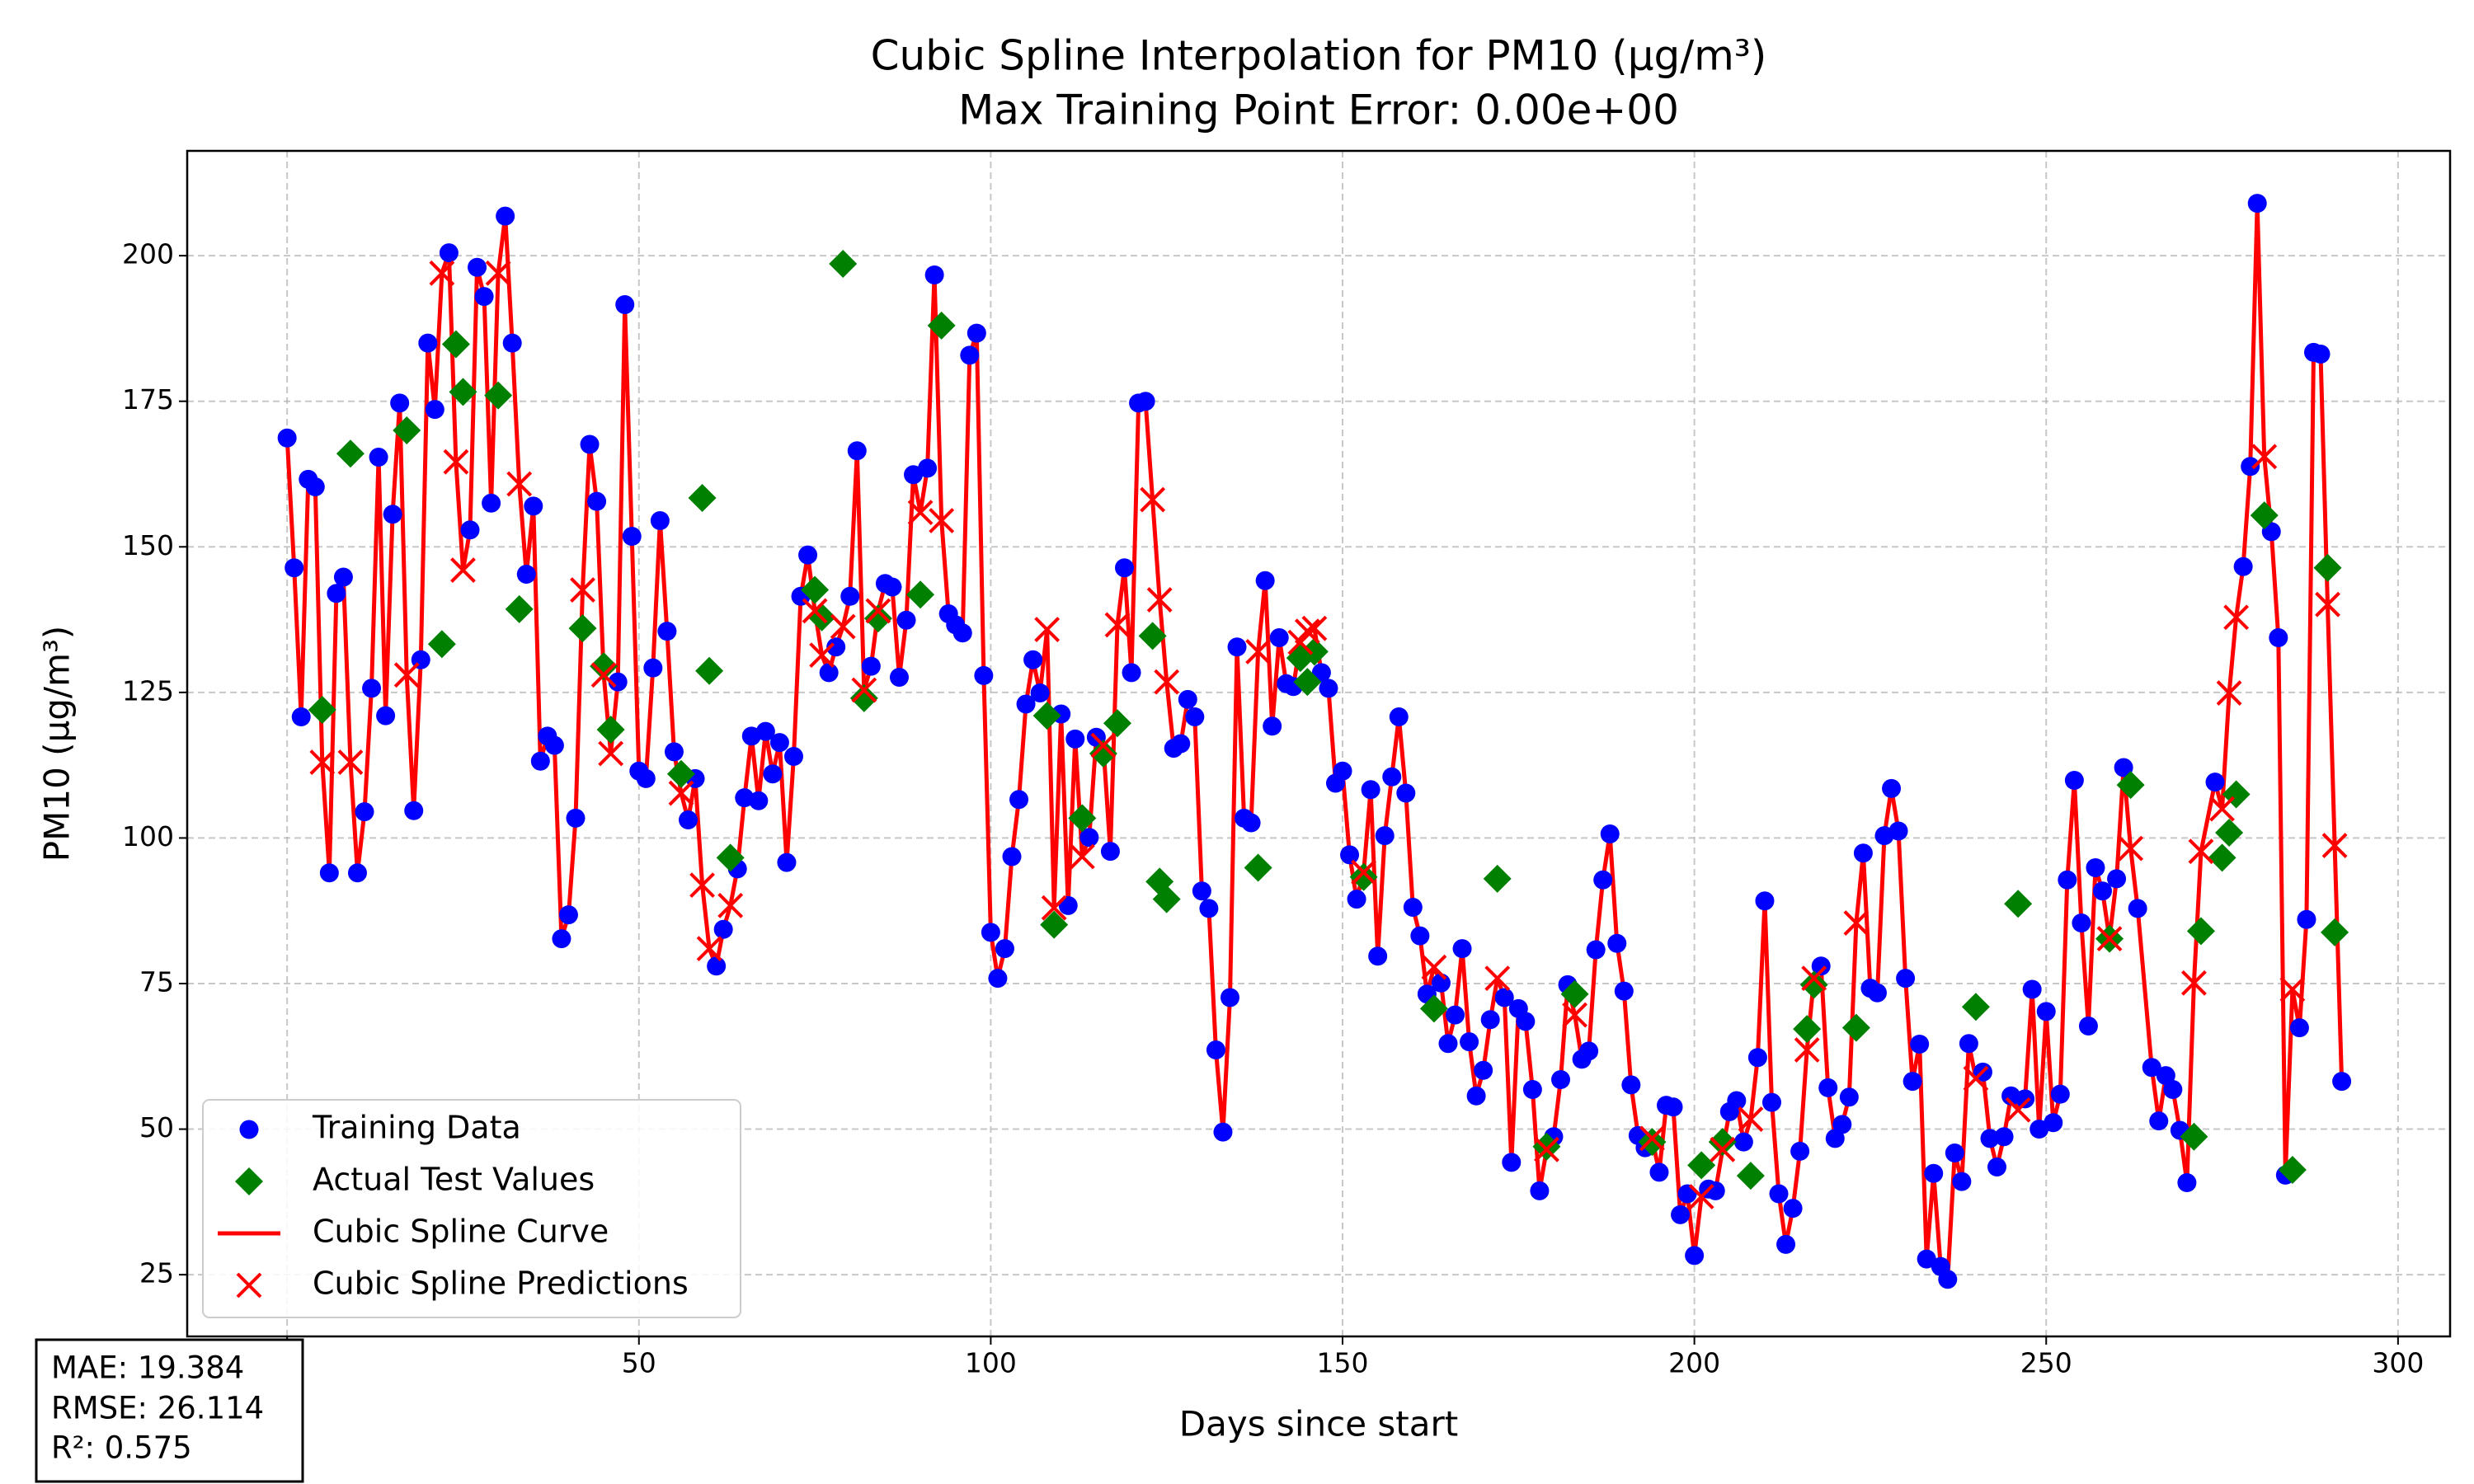 Image resolution: width=2474 pixels, height=1484 pixels. I want to click on y-tick-label: 75, so click(156, 981).